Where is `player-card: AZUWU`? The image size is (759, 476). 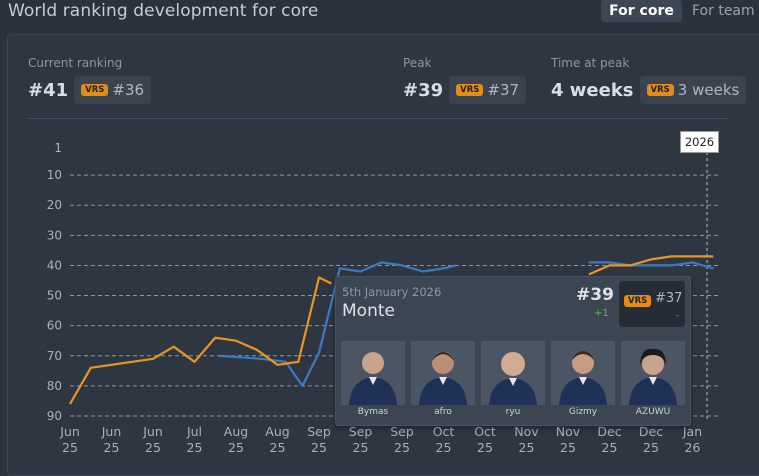 player-card: AZUWU is located at coordinates (653, 381).